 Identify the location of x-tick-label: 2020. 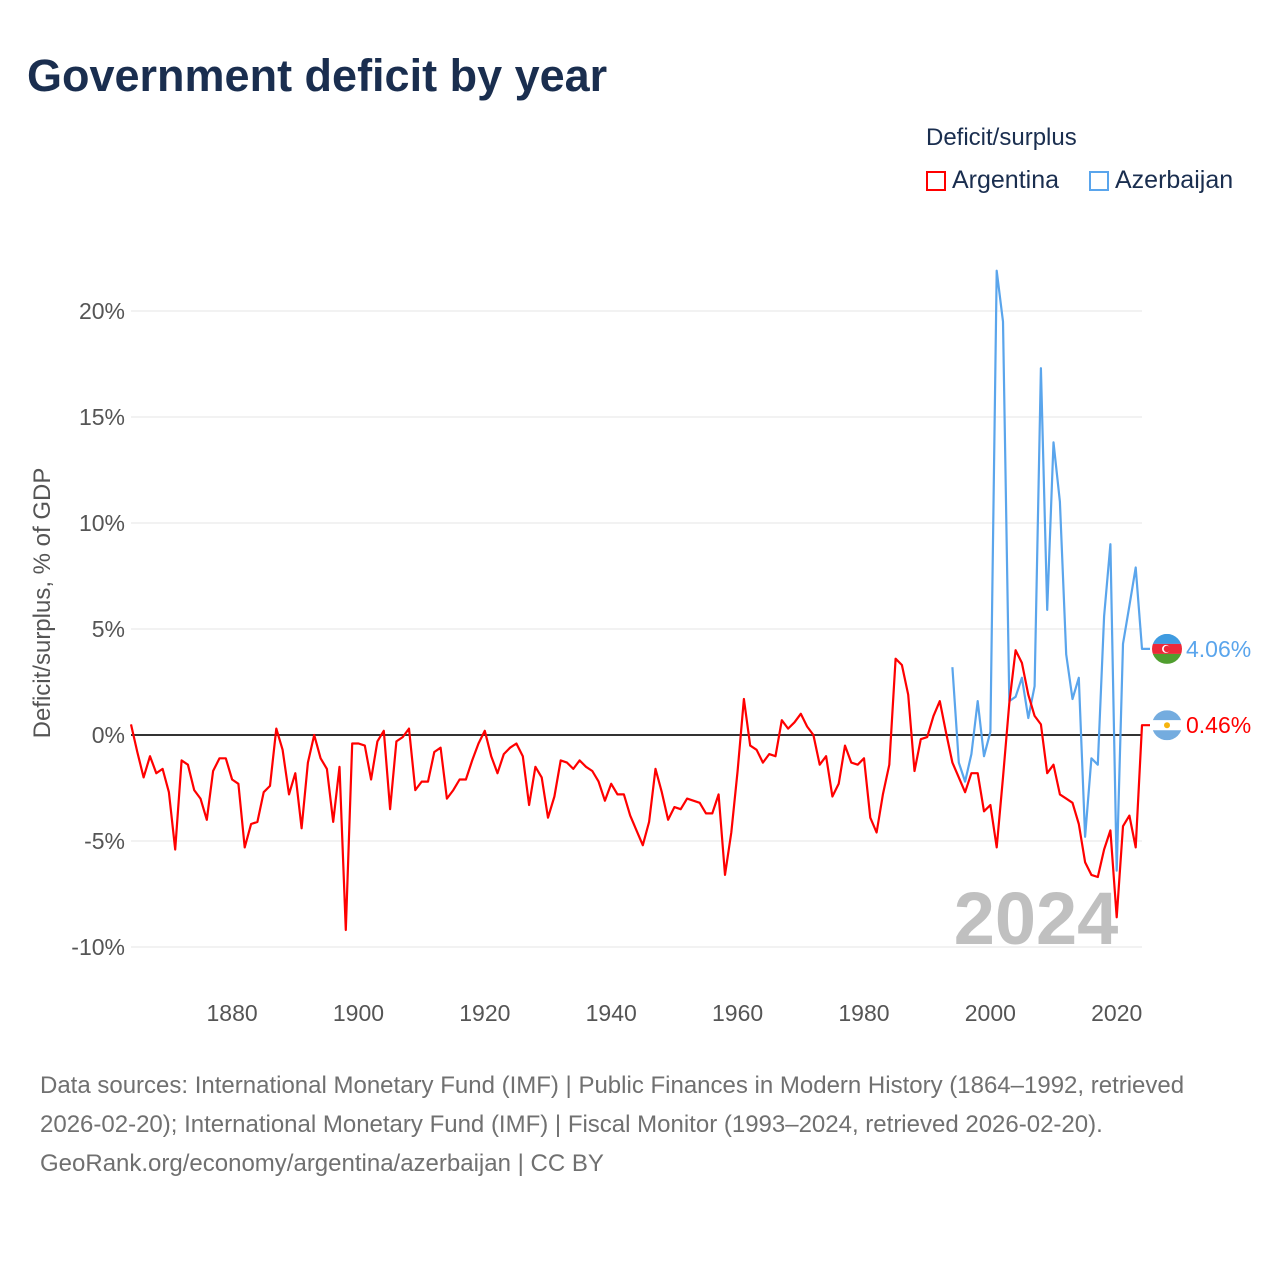
(1116, 1013).